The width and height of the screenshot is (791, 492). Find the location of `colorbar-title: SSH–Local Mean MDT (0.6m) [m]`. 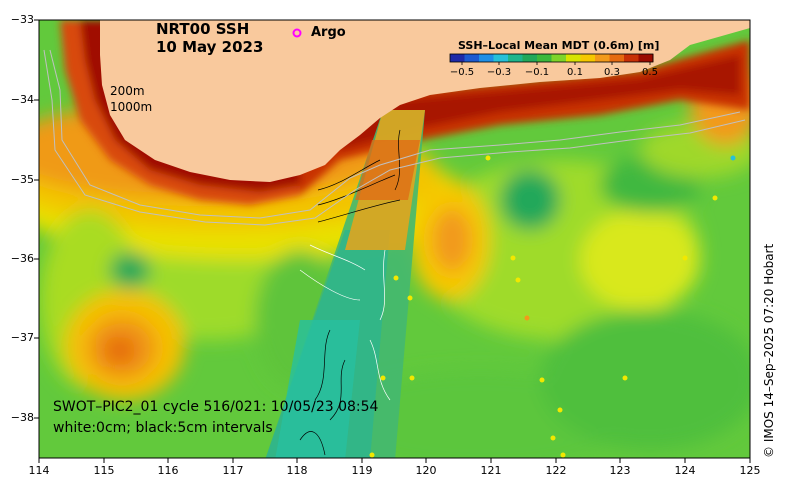

colorbar-title: SSH–Local Mean MDT (0.6m) [m] is located at coordinates (559, 45).